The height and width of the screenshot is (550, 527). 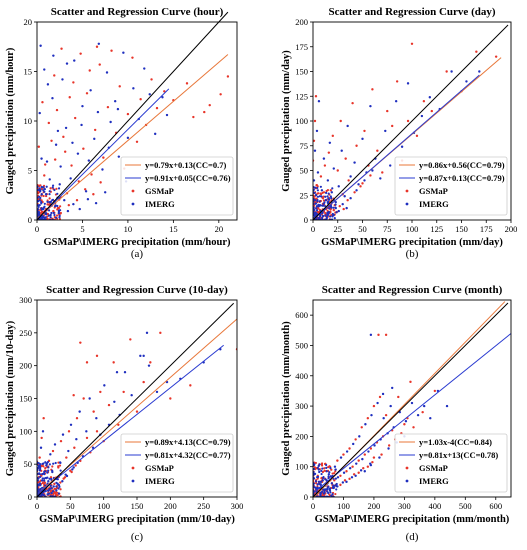 I want to click on legend-dot-swatch, so click(x=133, y=204).